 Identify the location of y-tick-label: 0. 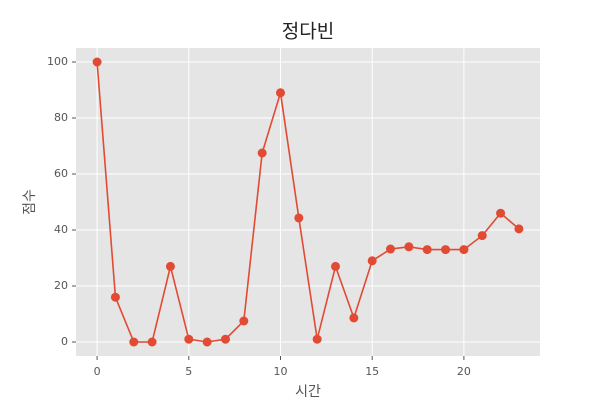
(64, 341).